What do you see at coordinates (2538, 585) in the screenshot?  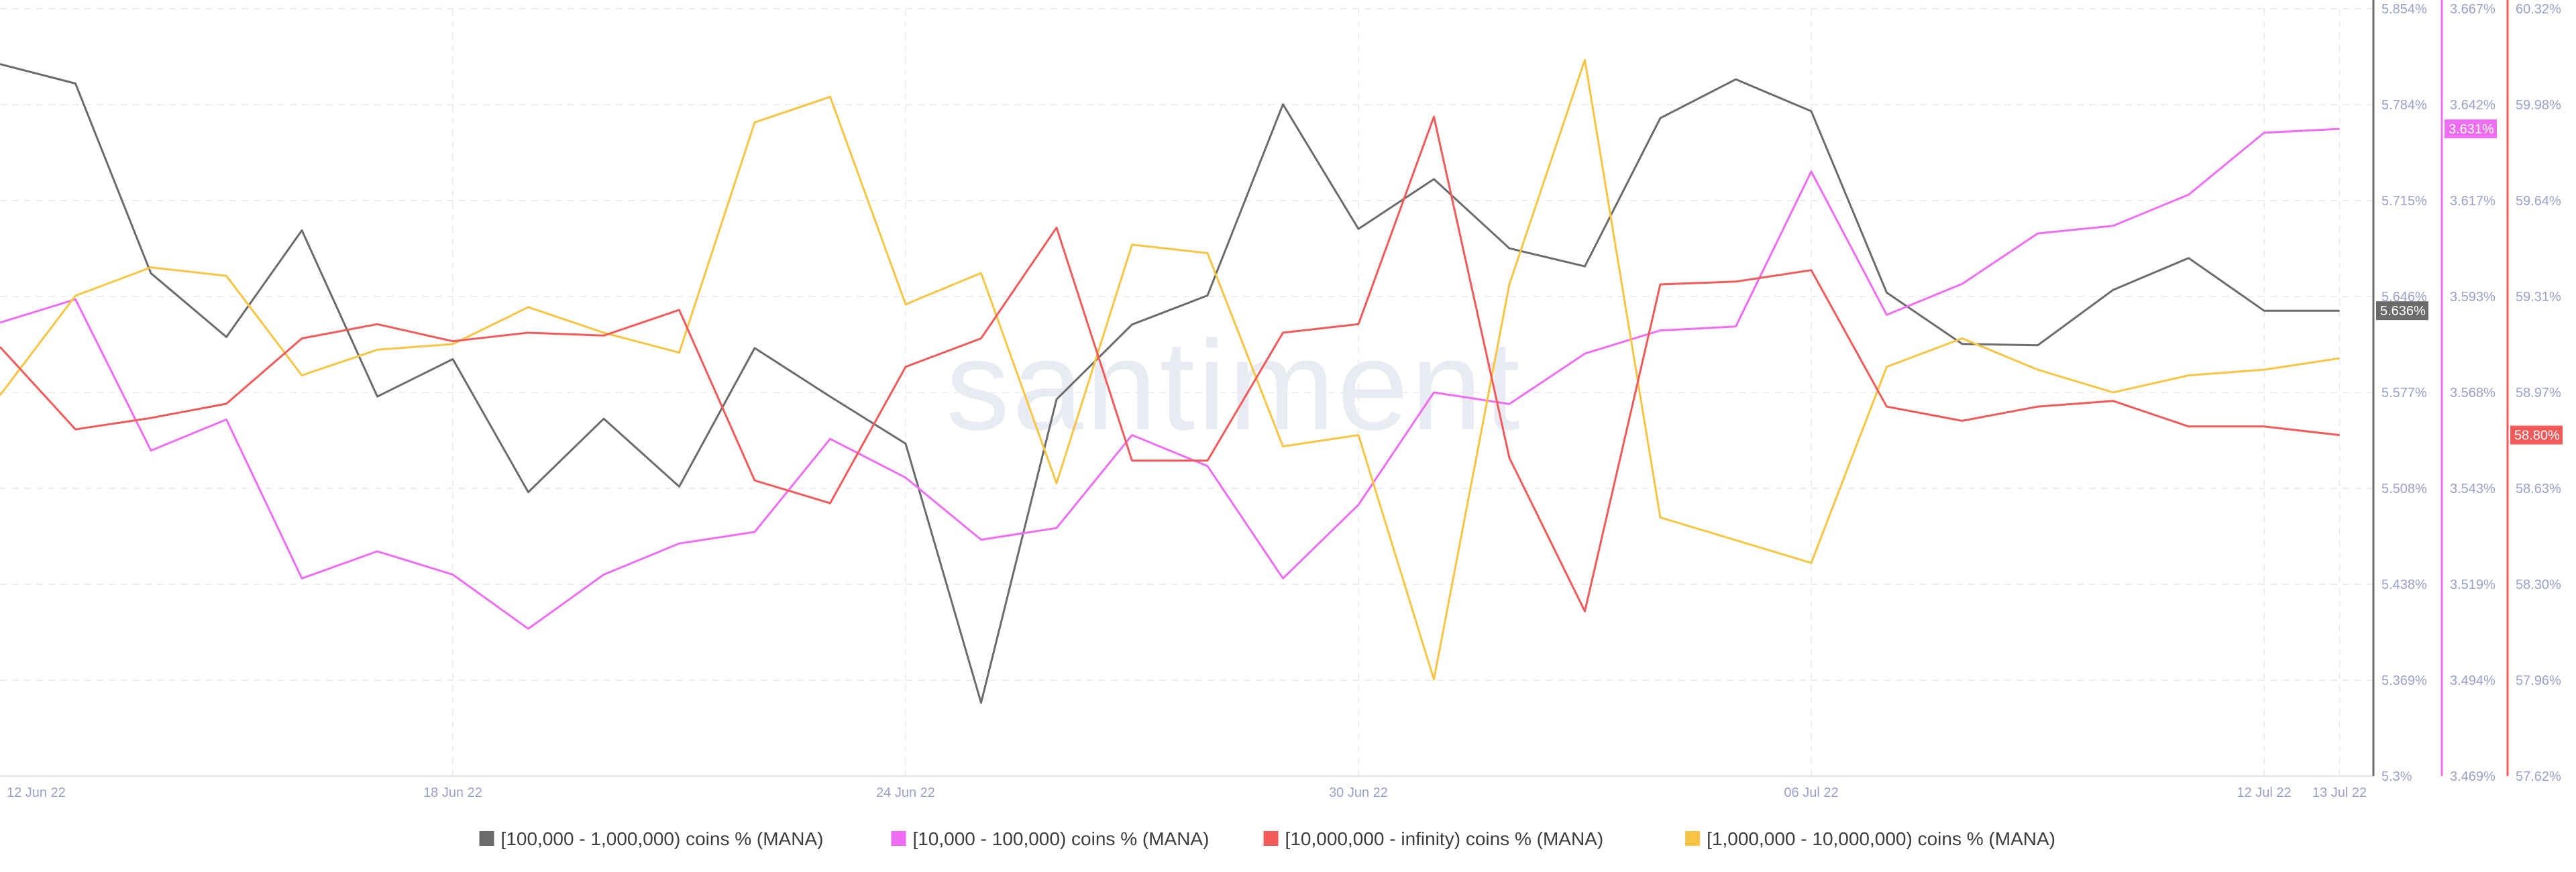 I see `y-tick-label: 58.30%` at bounding box center [2538, 585].